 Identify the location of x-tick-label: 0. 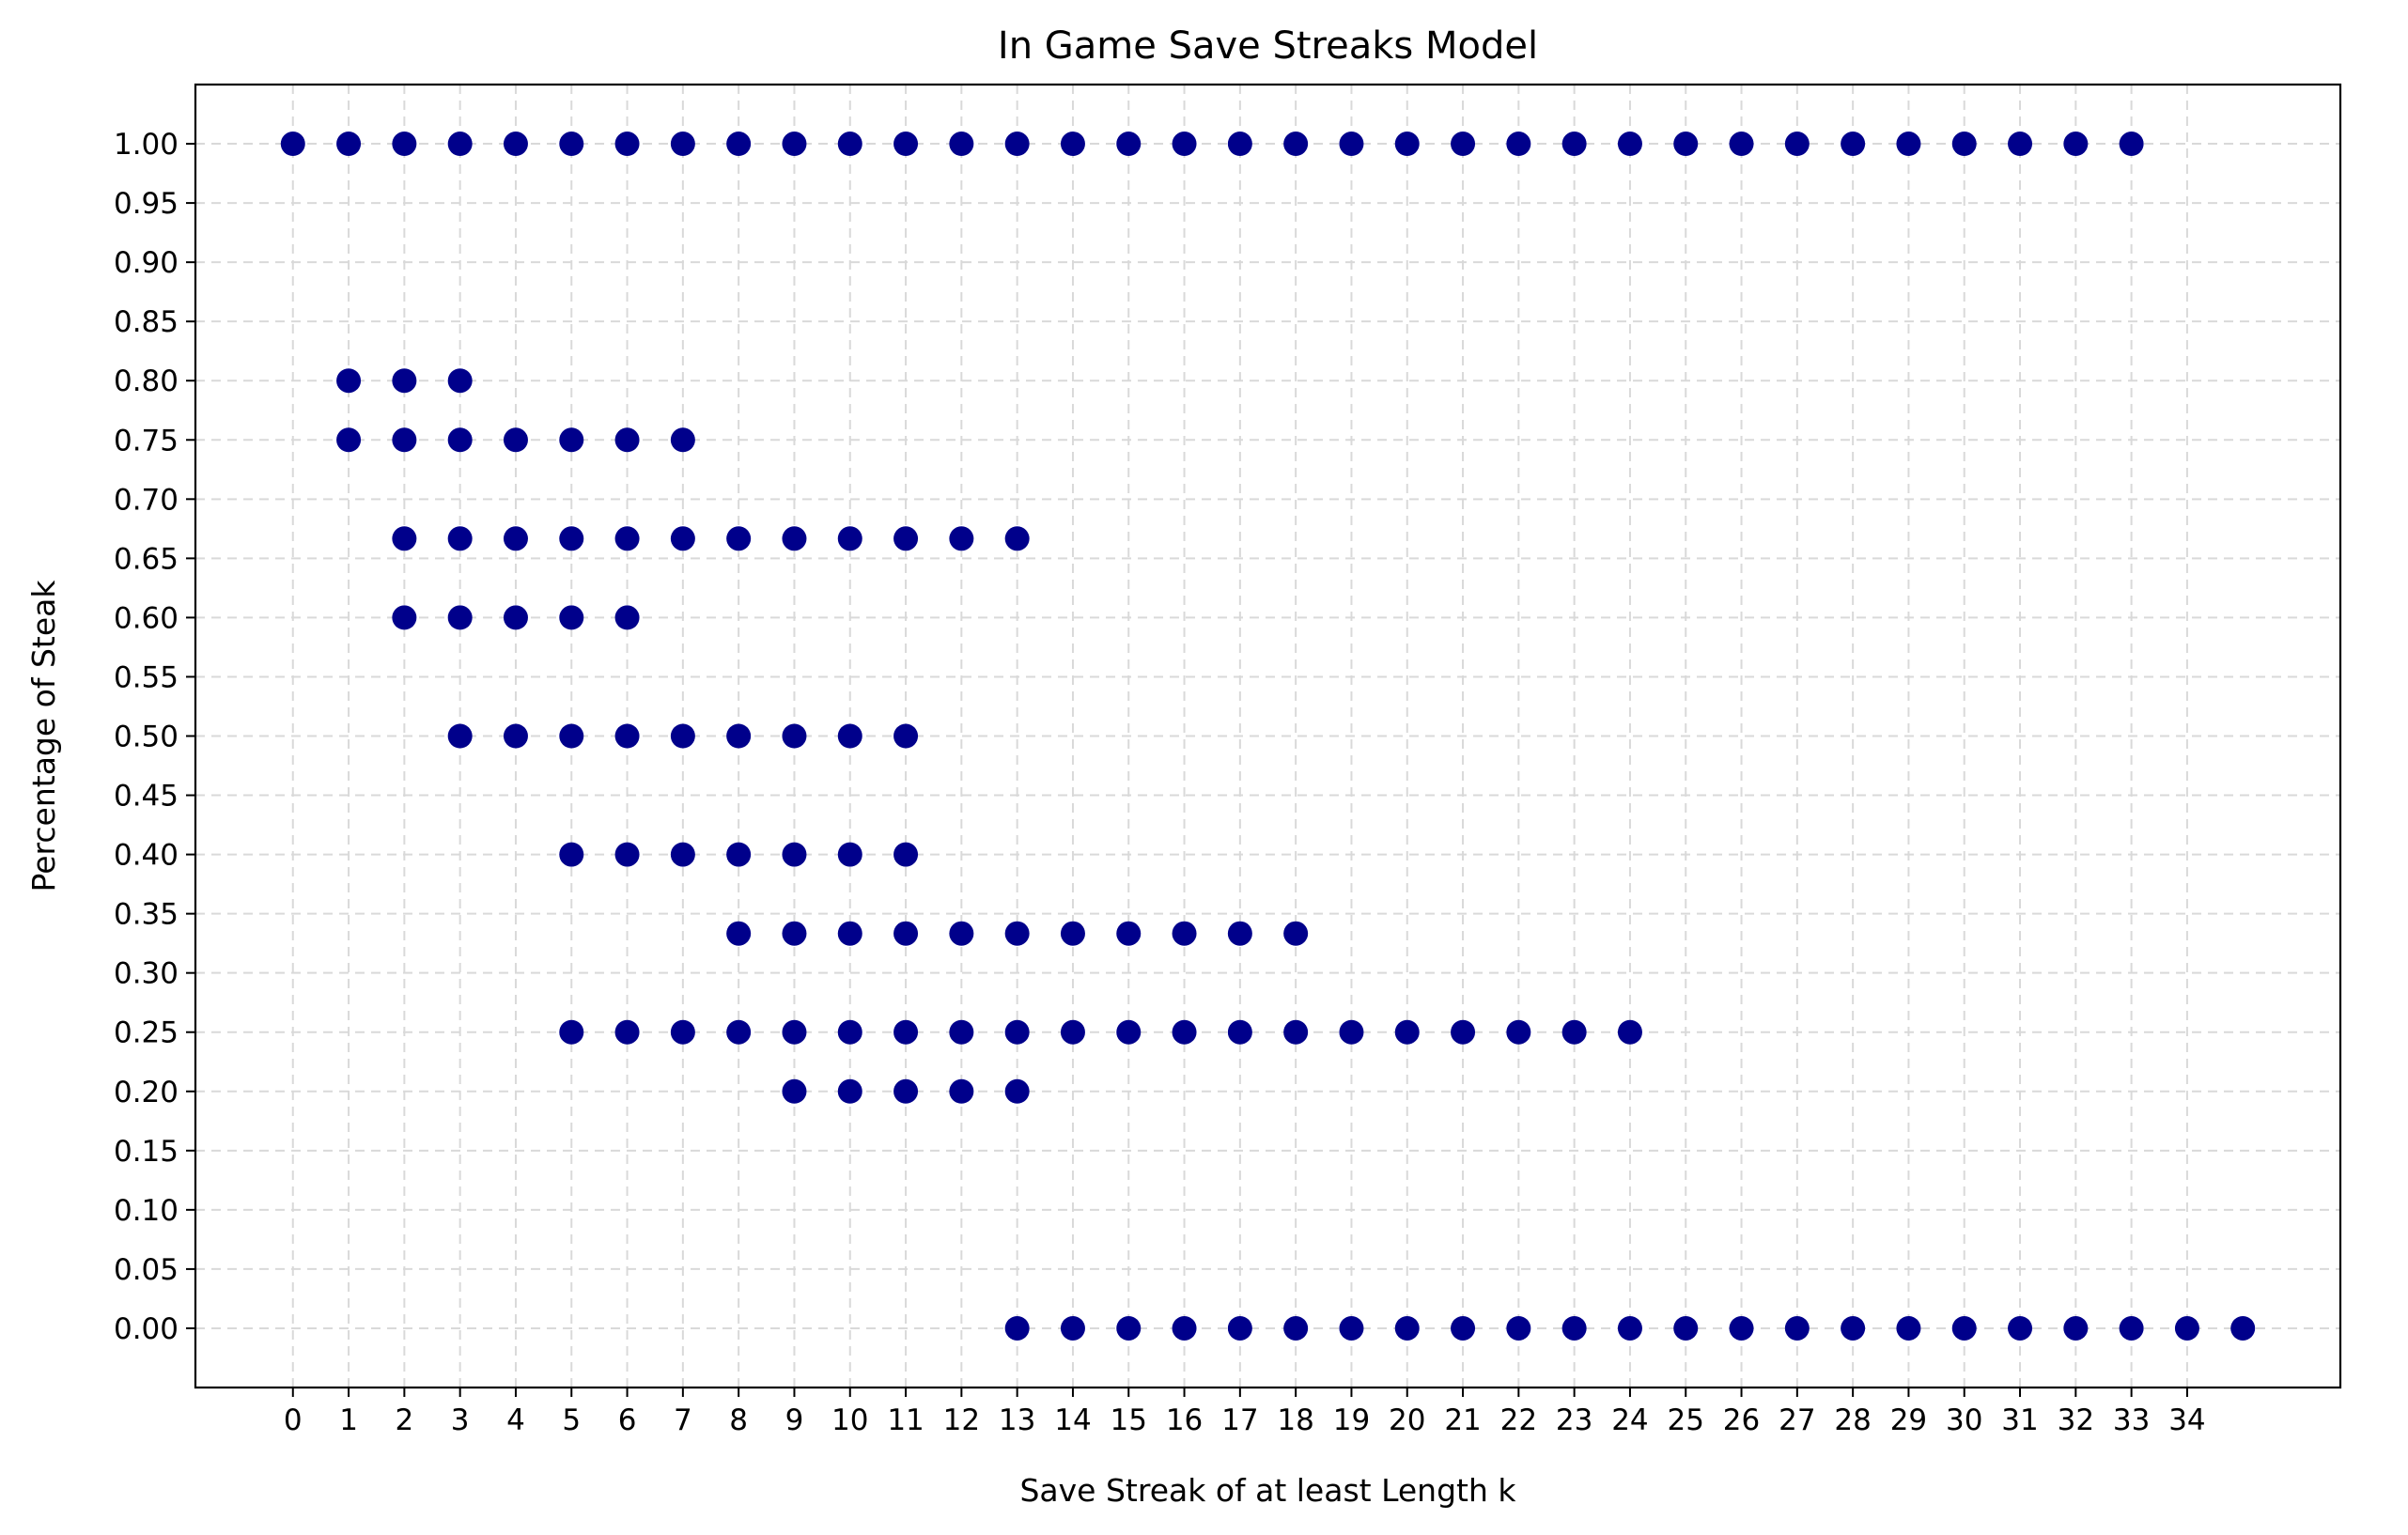
(293, 1420).